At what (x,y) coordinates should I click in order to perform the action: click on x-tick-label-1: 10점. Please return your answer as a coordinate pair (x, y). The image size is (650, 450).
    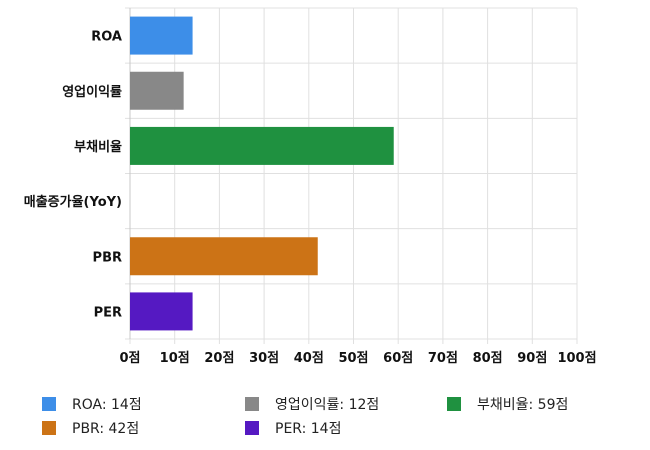
    Looking at the image, I should click on (175, 358).